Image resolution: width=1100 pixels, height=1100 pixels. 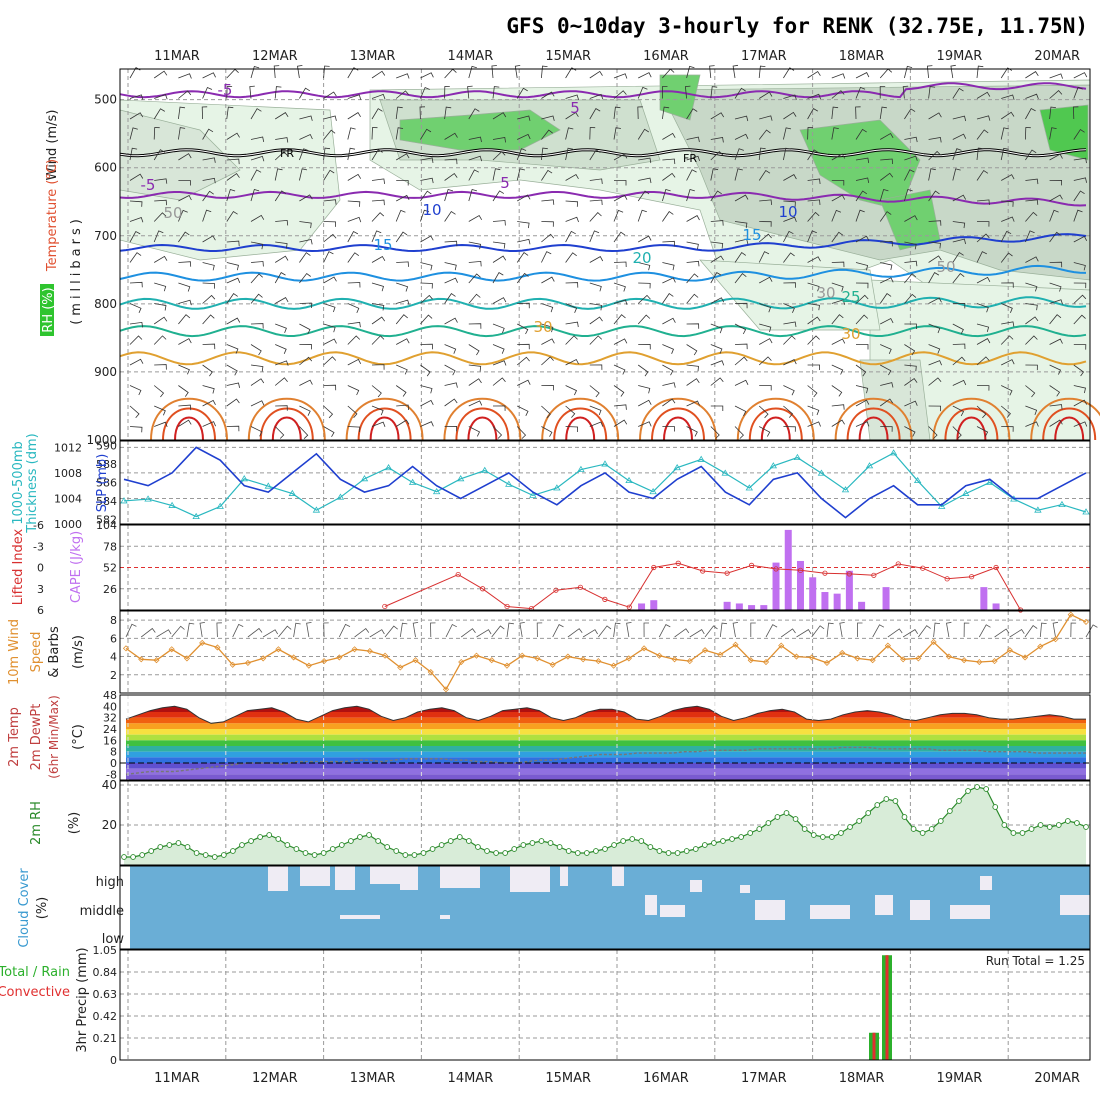 I want to click on axis-tick-label: 700, so click(x=105, y=236).